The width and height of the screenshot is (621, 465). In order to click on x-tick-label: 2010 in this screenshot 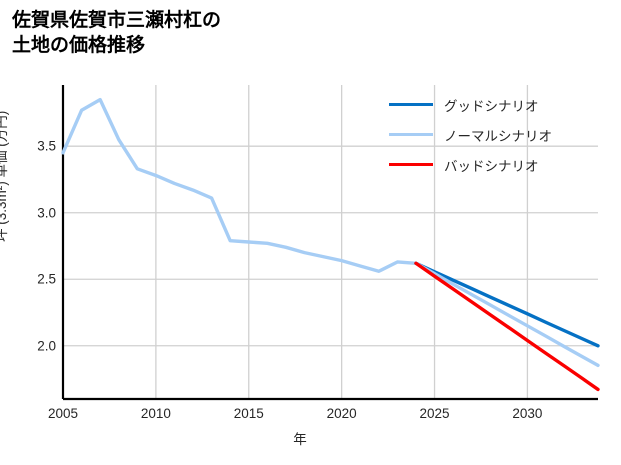, I will do `click(155, 413)`.